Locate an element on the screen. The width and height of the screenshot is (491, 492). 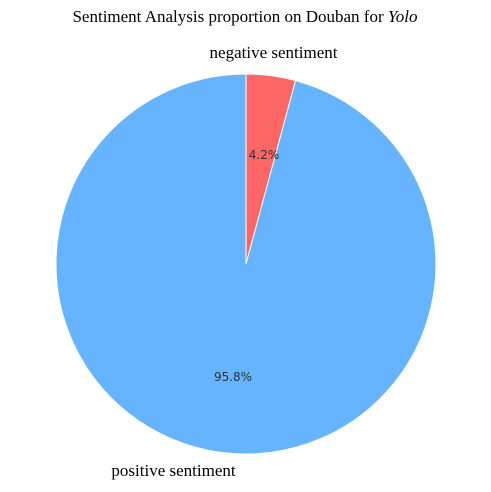
pct-label-negative-sentiment: 4.2% is located at coordinates (264, 155).